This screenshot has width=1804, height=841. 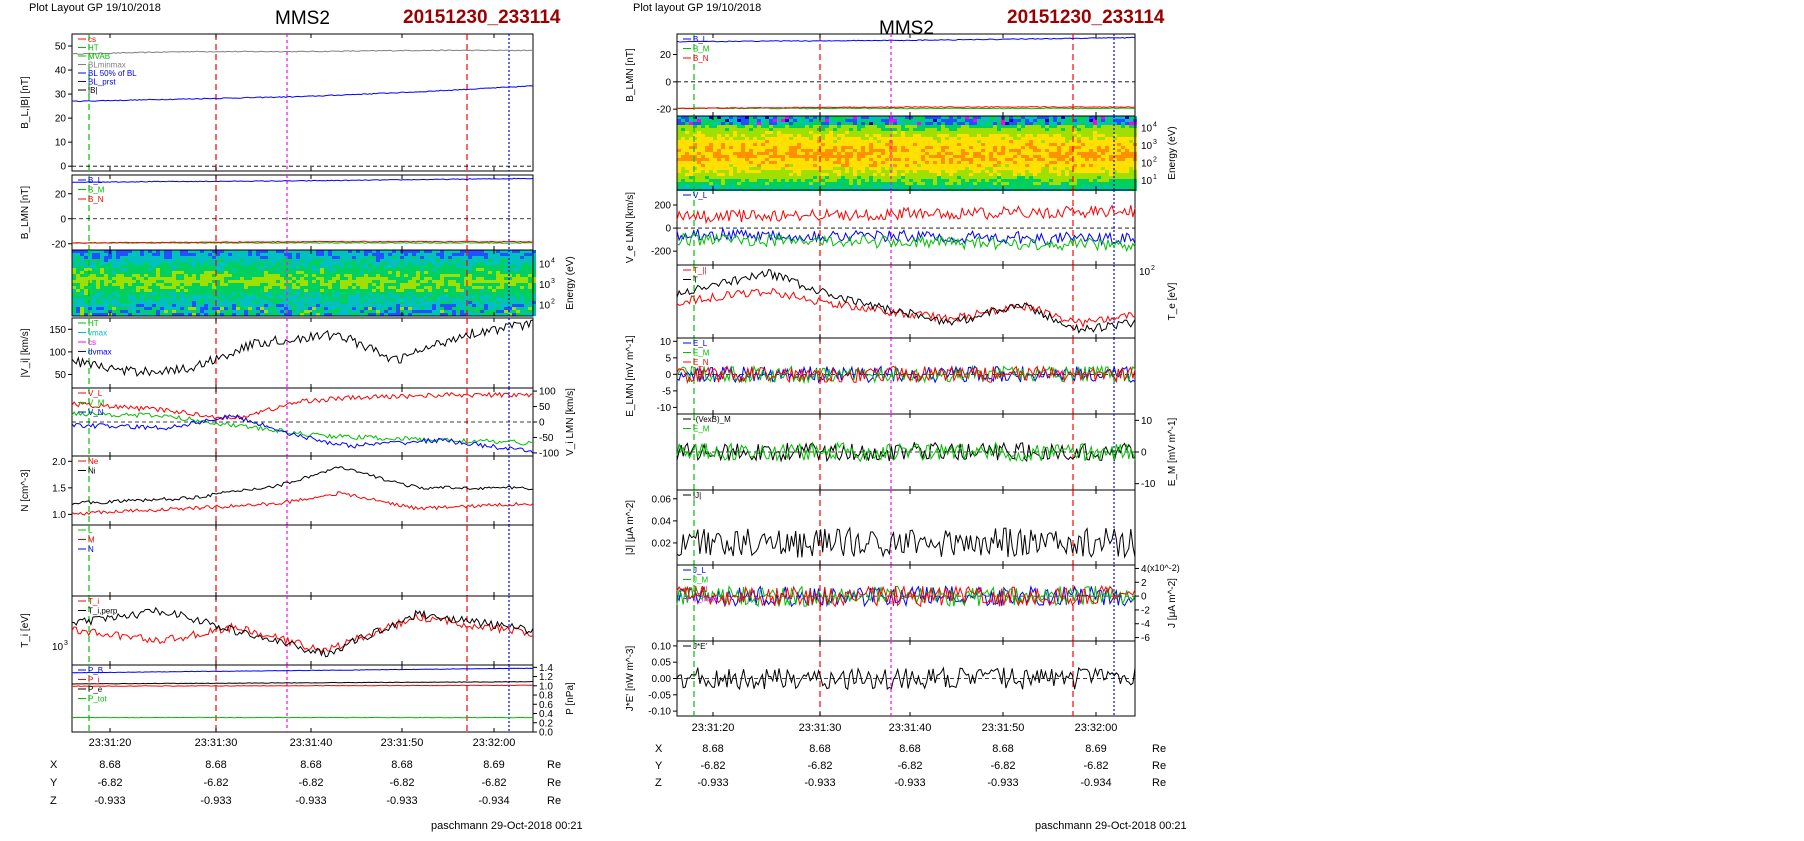 I want to click on y-axis-label: T_i [eV], so click(x=25, y=630).